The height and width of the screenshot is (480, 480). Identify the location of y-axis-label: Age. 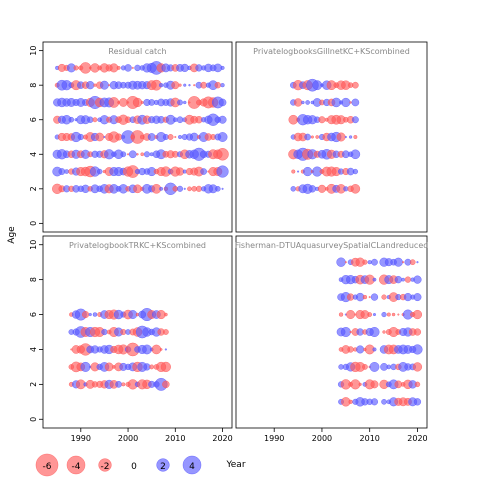
(12, 235).